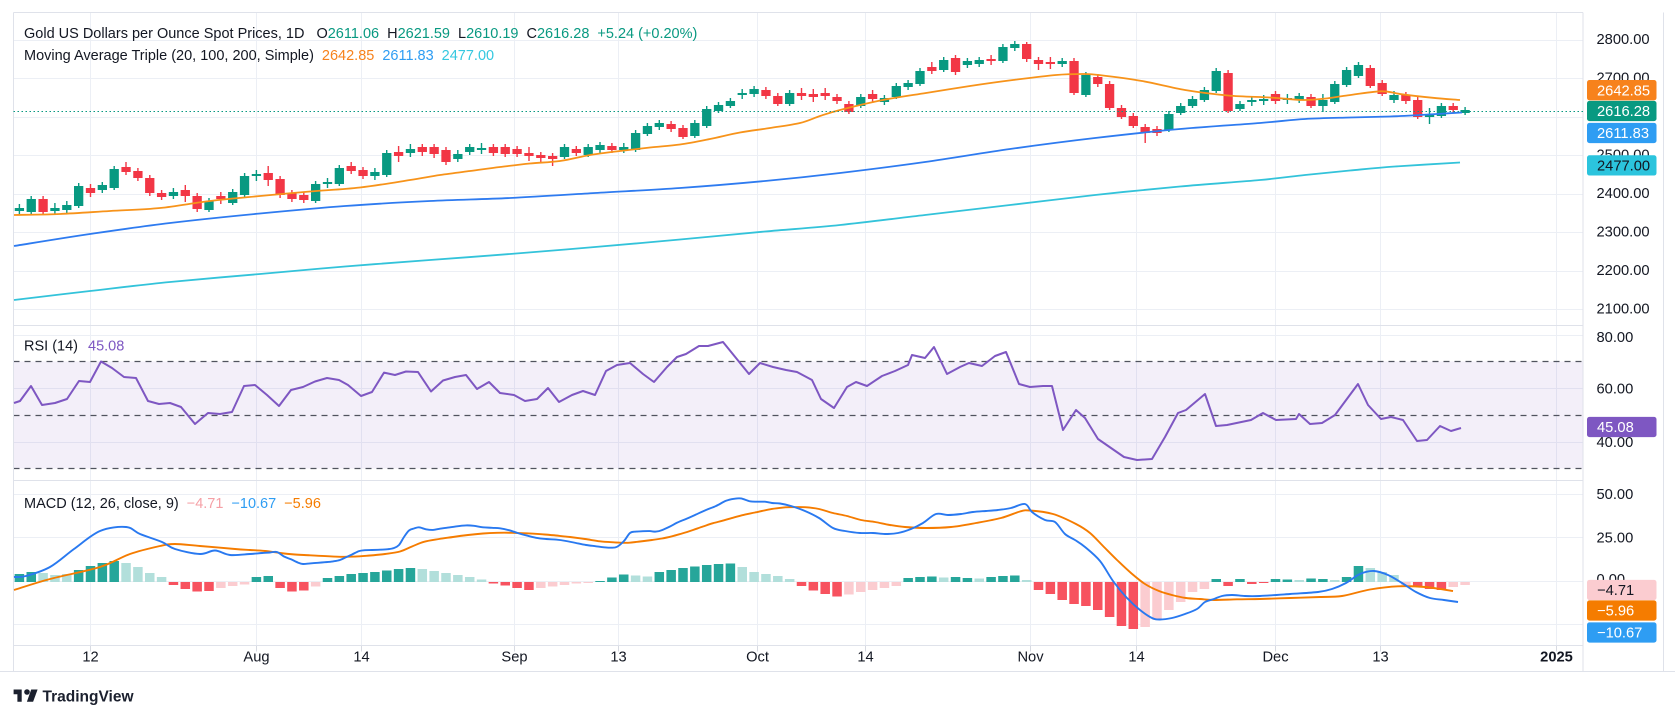  What do you see at coordinates (1615, 390) in the screenshot?
I see `svg-text: 60.00` at bounding box center [1615, 390].